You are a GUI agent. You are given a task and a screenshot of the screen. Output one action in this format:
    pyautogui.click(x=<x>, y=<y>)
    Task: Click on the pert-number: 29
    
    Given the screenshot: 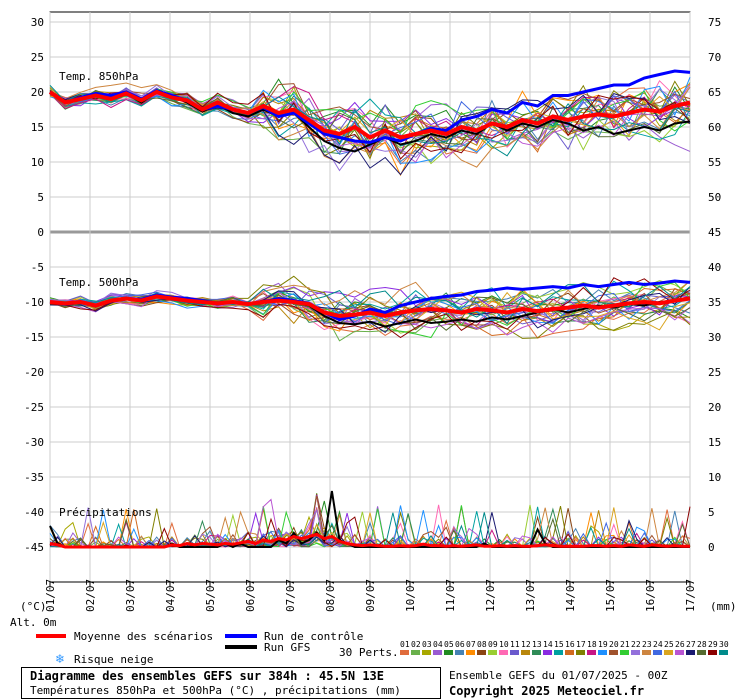 What is the action you would take?
    pyautogui.click(x=713, y=644)
    